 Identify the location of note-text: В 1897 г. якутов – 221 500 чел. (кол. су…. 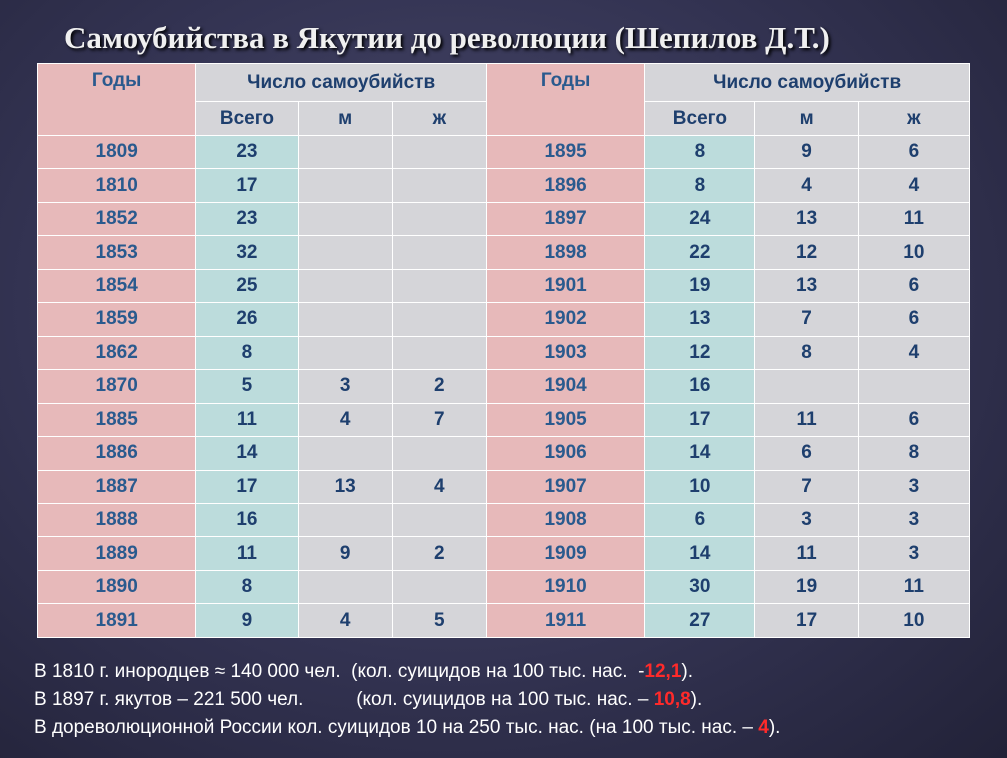
(344, 699).